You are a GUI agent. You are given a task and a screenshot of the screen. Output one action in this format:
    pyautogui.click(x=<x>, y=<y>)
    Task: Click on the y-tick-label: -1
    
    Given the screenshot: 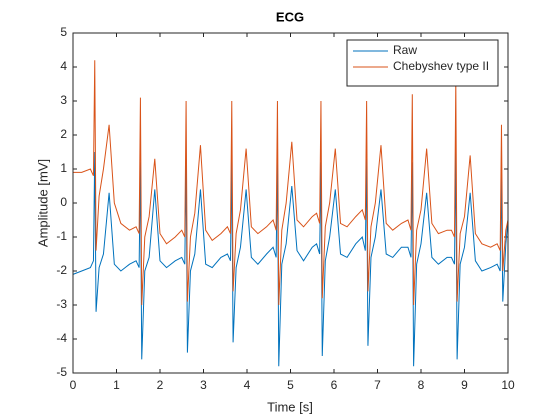 What is the action you would take?
    pyautogui.click(x=61, y=236)
    